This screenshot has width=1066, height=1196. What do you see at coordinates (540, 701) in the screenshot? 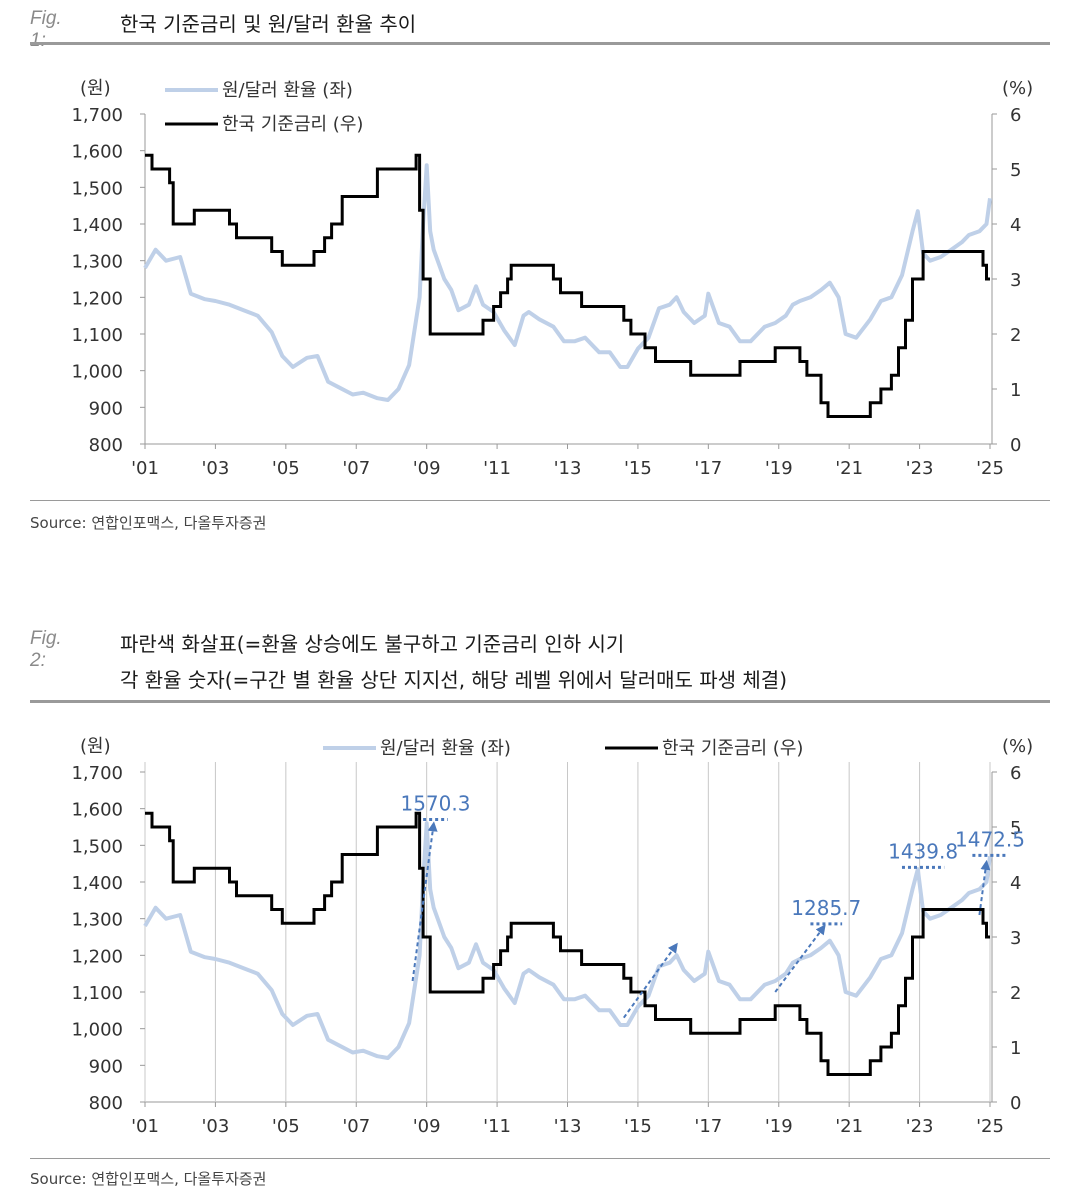
I see `fig2-top-rule` at bounding box center [540, 701].